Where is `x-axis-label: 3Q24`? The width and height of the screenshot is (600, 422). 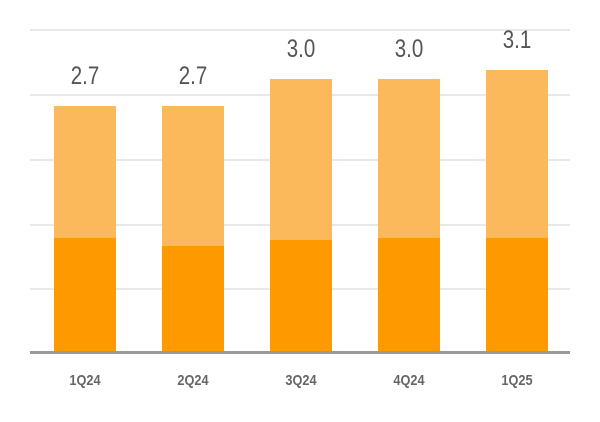
x-axis-label: 3Q24 is located at coordinates (301, 380).